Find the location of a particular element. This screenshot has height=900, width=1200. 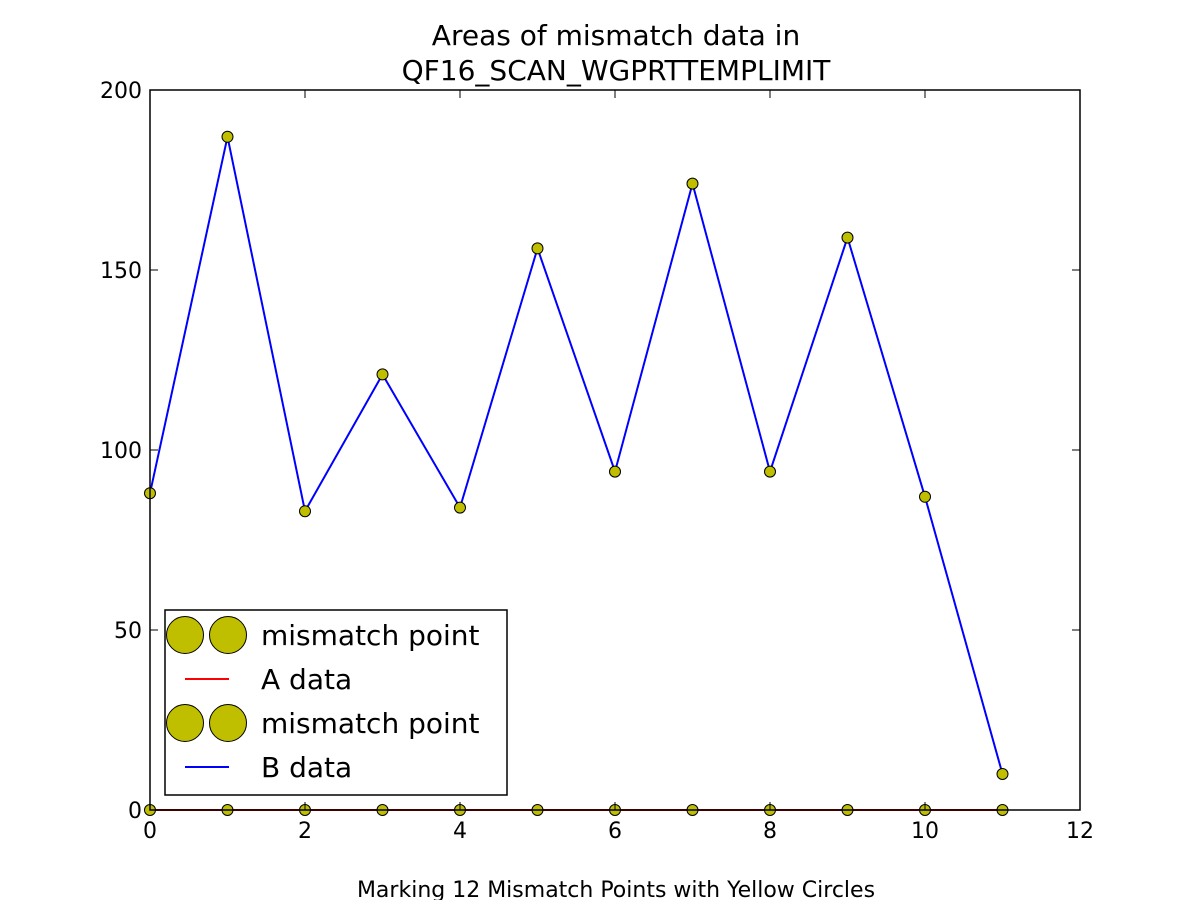

legend-label: B data is located at coordinates (306, 767).